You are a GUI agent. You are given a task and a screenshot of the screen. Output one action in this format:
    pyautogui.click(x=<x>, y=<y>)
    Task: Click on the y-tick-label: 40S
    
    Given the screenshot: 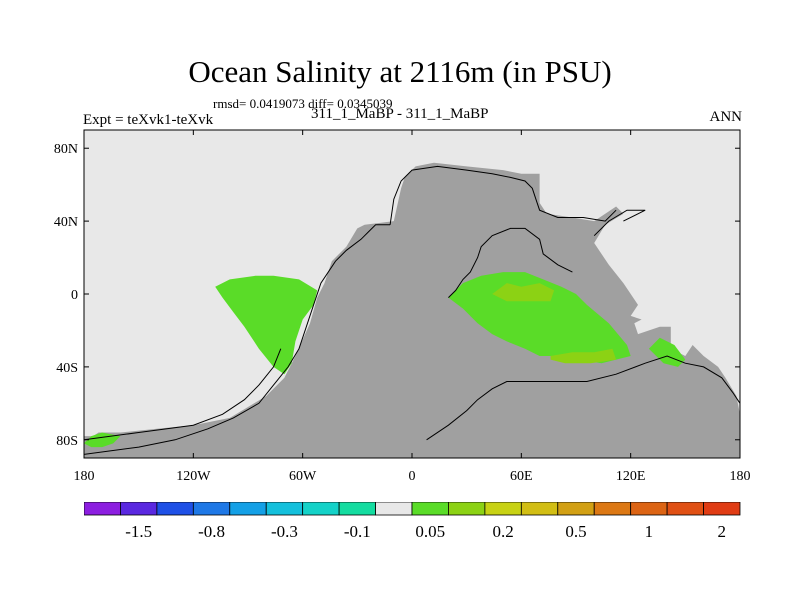 What is the action you would take?
    pyautogui.click(x=67, y=368)
    